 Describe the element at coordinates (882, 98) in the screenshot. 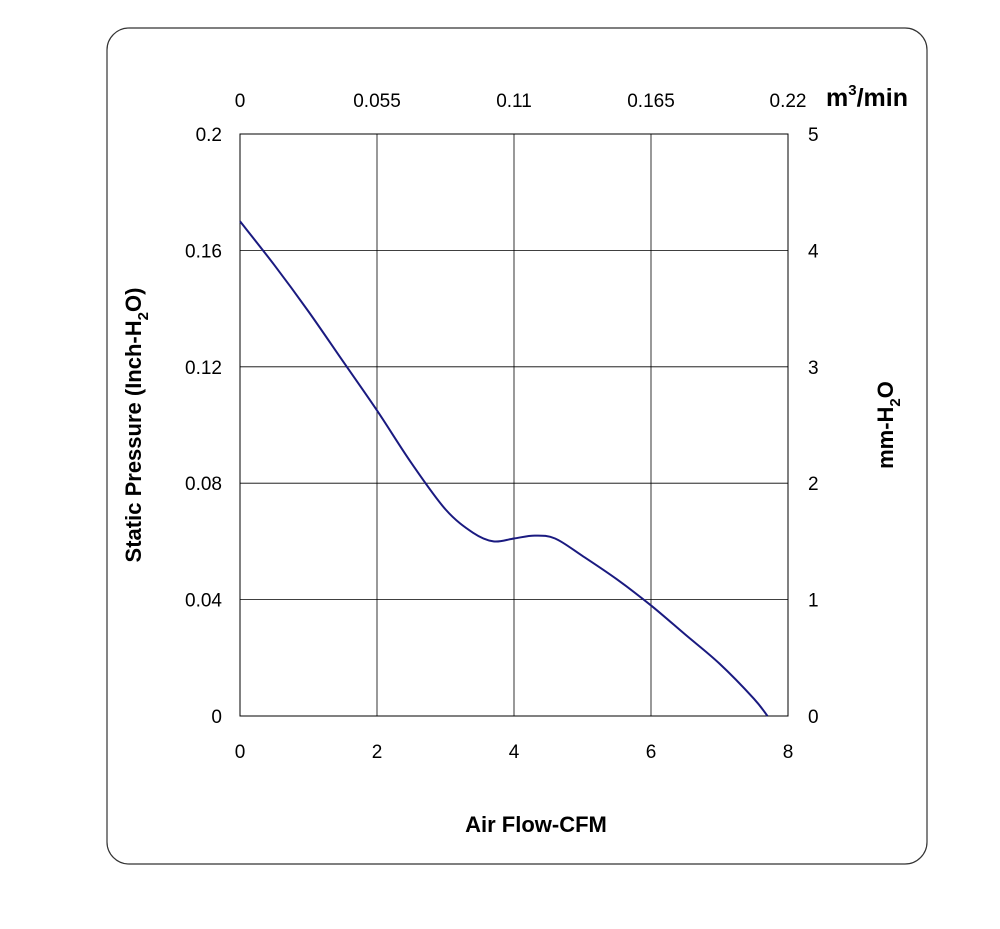

I see `x2-axis-title-tail: /min` at that location.